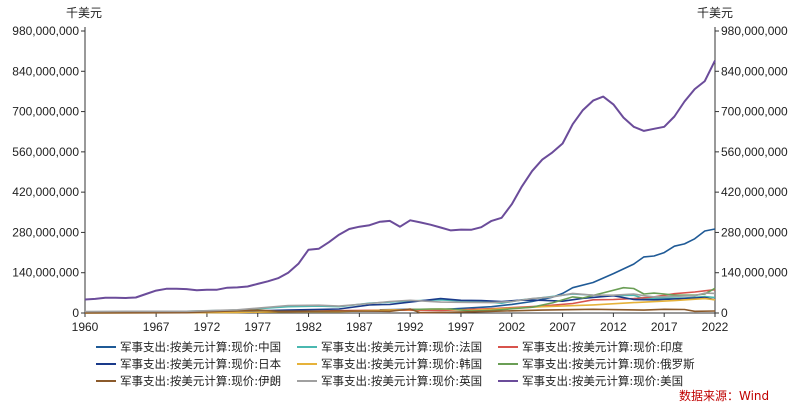 This screenshot has width=800, height=405. Describe the element at coordinates (410, 327) in the screenshot. I see `x-tick-label: 1992` at that location.